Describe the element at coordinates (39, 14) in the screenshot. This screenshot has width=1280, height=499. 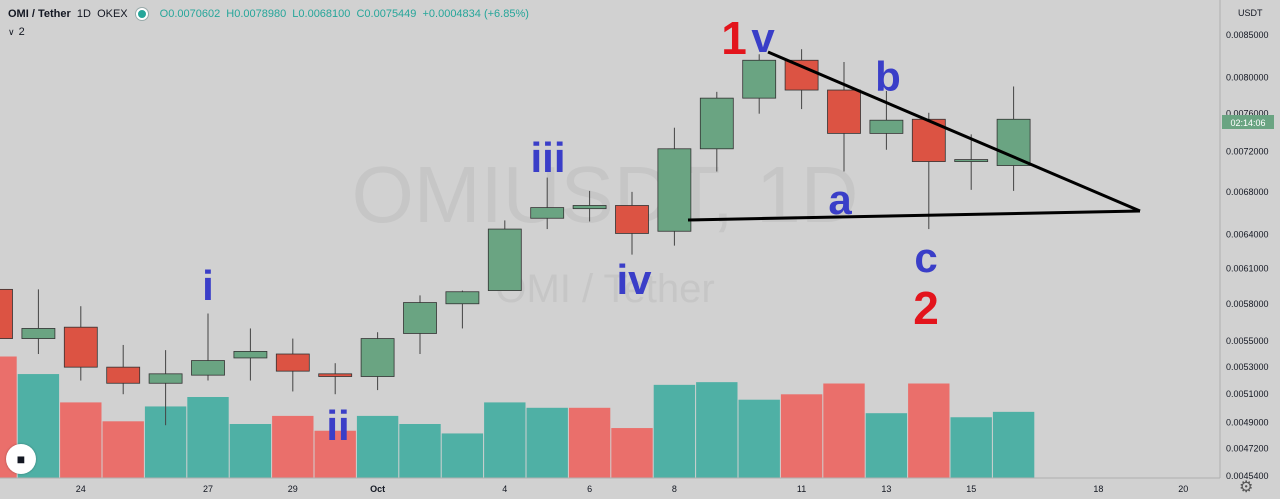
I see `symbol-title: OMI / Tether` at that location.